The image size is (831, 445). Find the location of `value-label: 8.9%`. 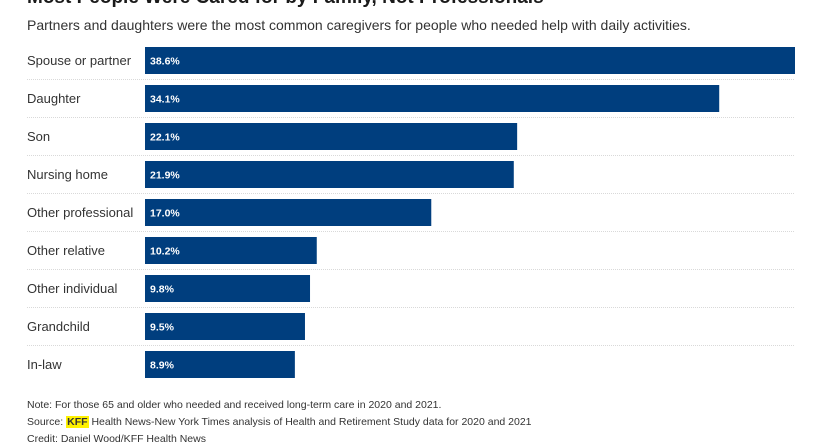

value-label: 8.9% is located at coordinates (162, 366).